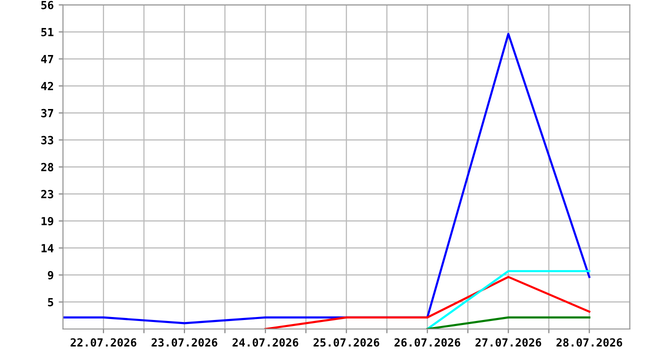 The width and height of the screenshot is (670, 350). What do you see at coordinates (427, 342) in the screenshot?
I see `x-tick-label: 26.07.2026` at bounding box center [427, 342].